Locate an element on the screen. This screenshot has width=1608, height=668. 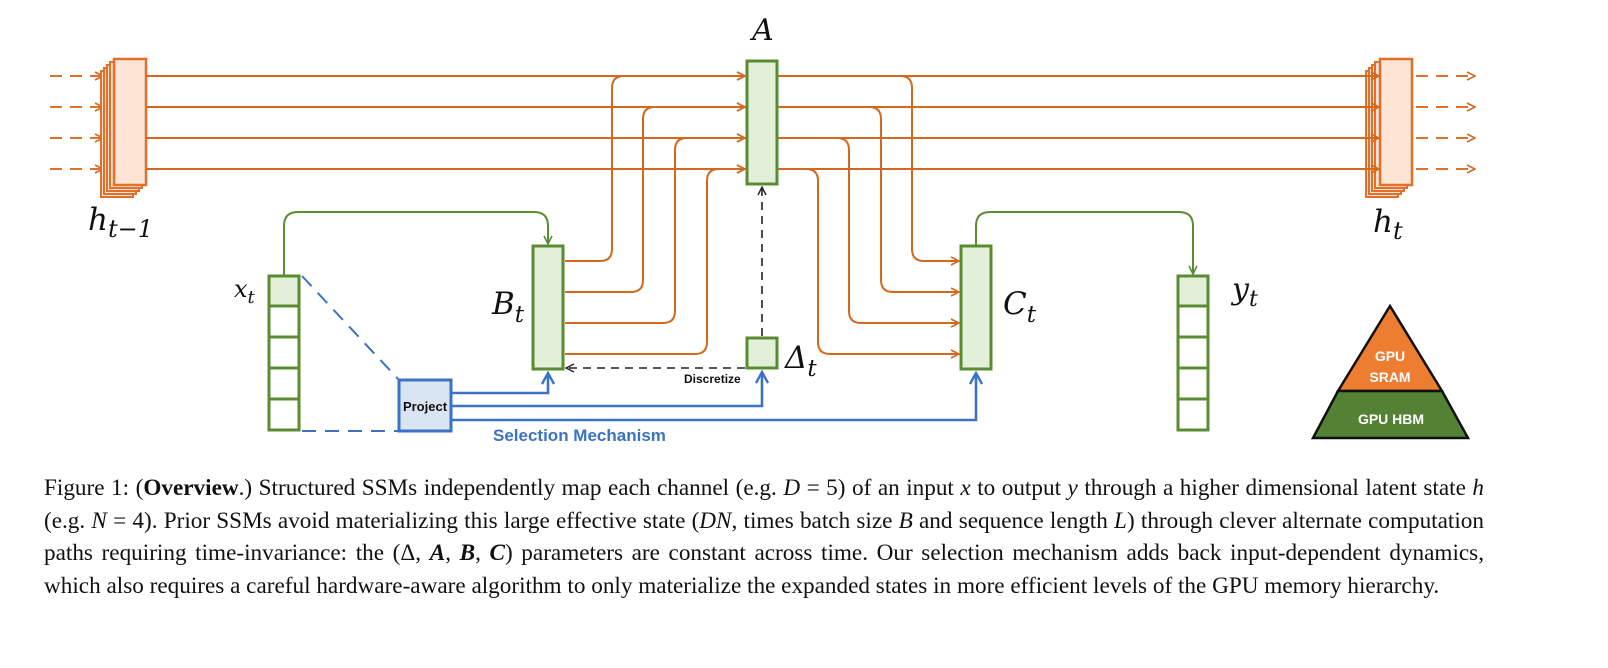
sram-label-line2: SRAM is located at coordinates (1389, 377).